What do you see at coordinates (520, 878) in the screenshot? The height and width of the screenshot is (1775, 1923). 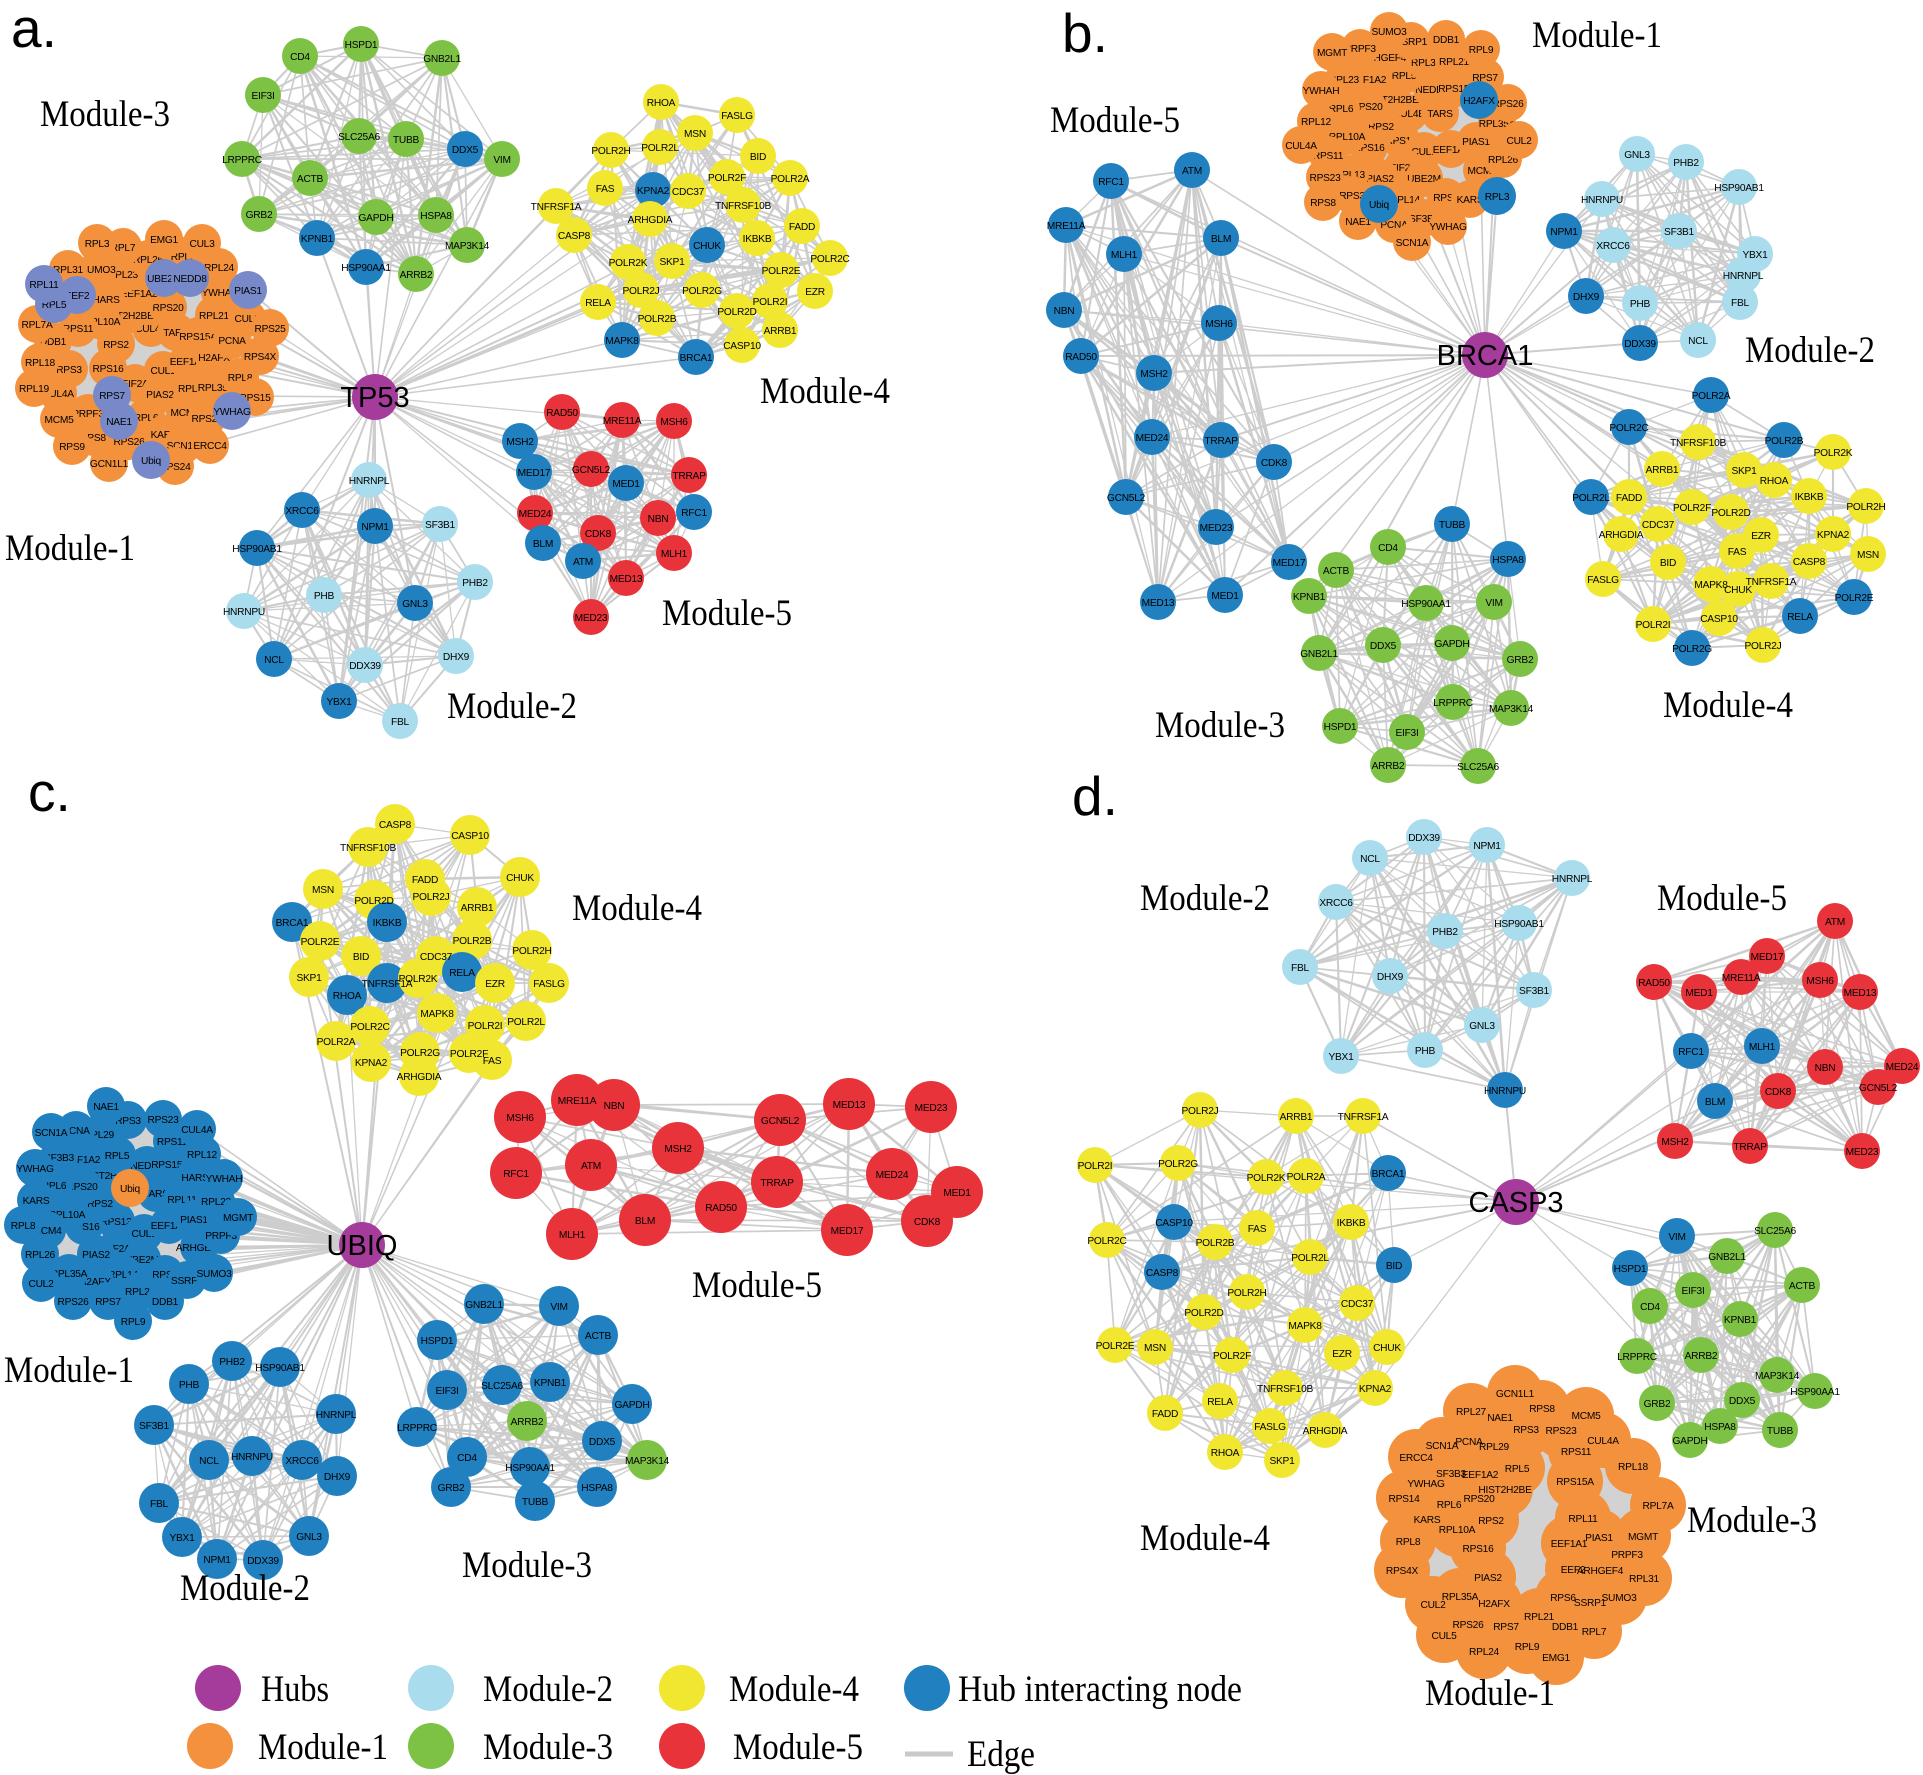 I see `svg-text: CHUK` at bounding box center [520, 878].